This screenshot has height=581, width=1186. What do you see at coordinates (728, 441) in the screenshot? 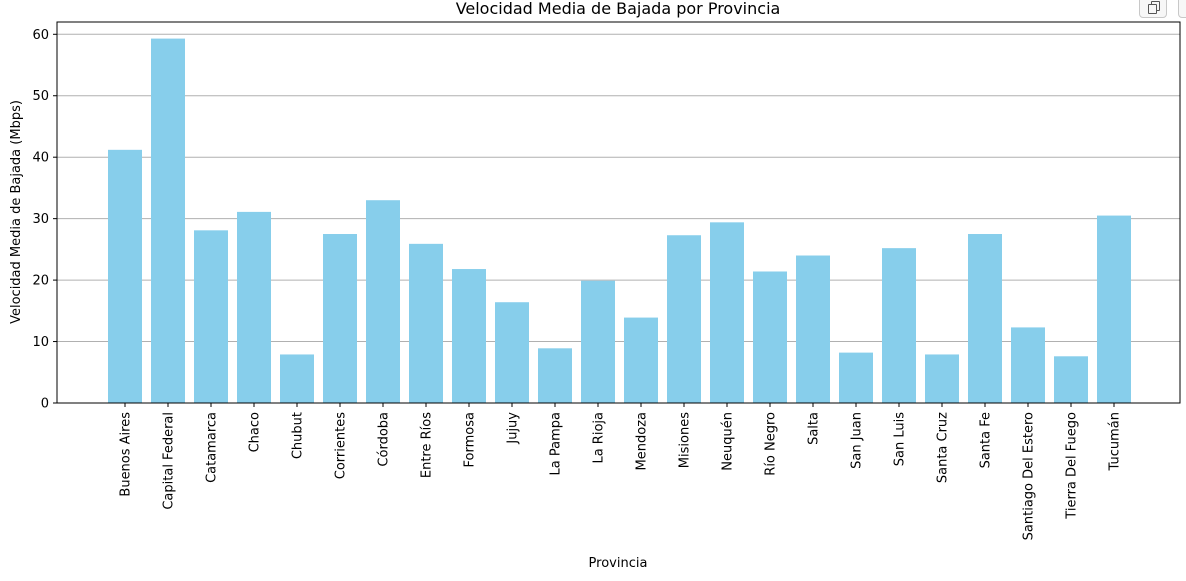
I see `x-tick-label: Neuquén` at bounding box center [728, 441].